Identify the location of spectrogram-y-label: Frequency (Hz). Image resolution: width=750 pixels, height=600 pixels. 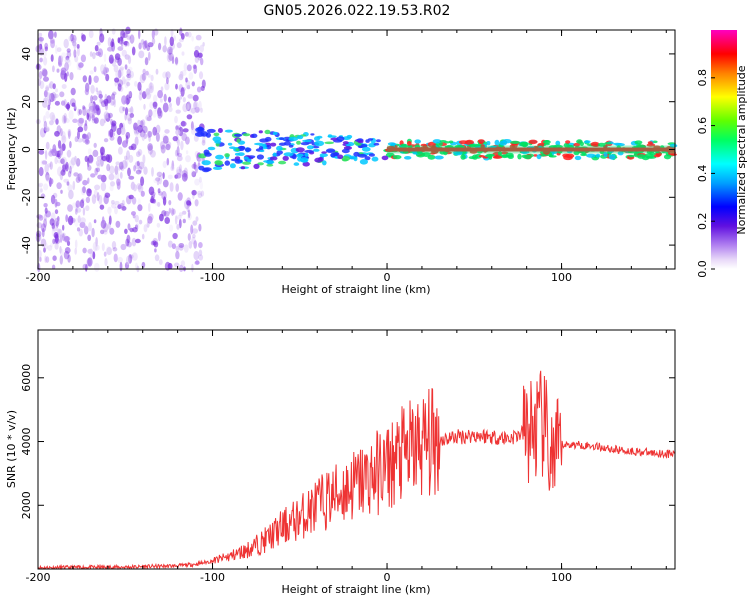
(11, 149).